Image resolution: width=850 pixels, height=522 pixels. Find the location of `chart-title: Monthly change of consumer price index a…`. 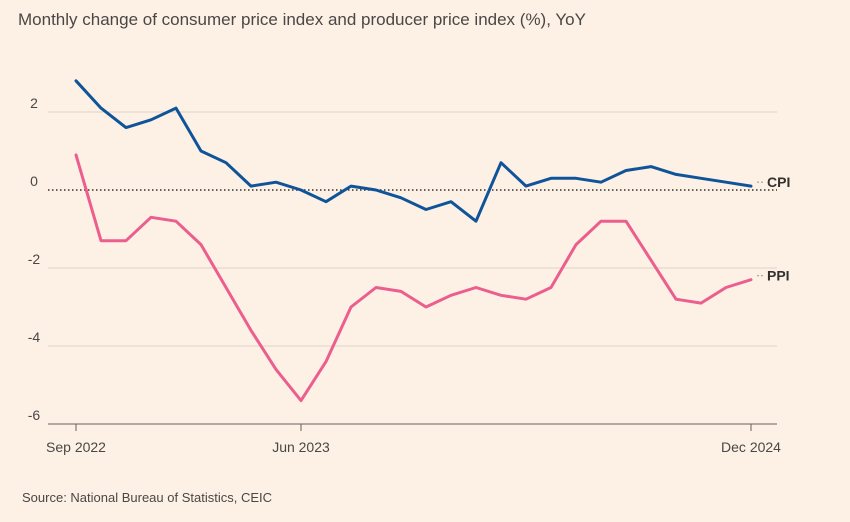

chart-title: Monthly change of consumer price index a… is located at coordinates (302, 19).